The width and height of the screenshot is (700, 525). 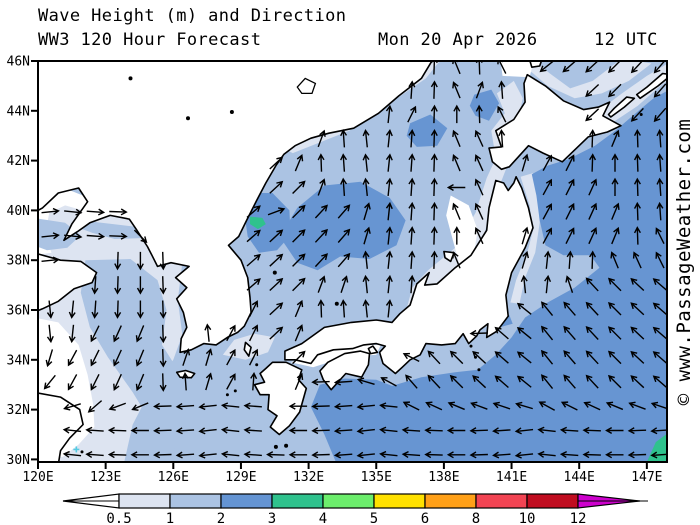 I want to click on longitude-axis: 120E 123E 126E 129E 132E 135E 138E 141E 144E 147E, so click(x=342, y=473).